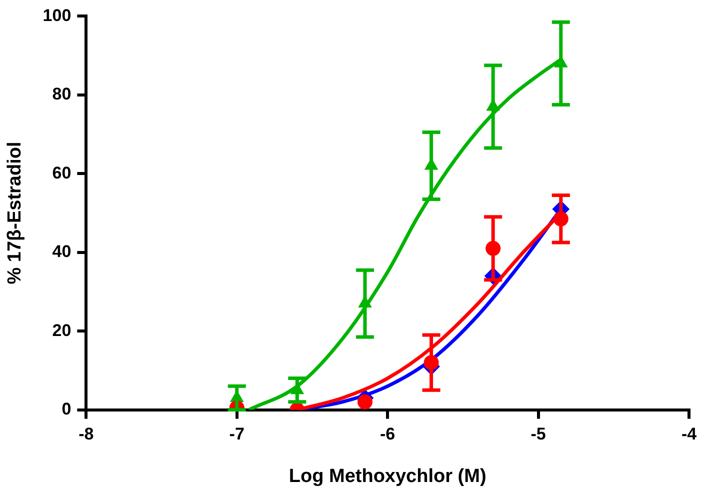  I want to click on y-tick-label: 60, so click(62, 172).